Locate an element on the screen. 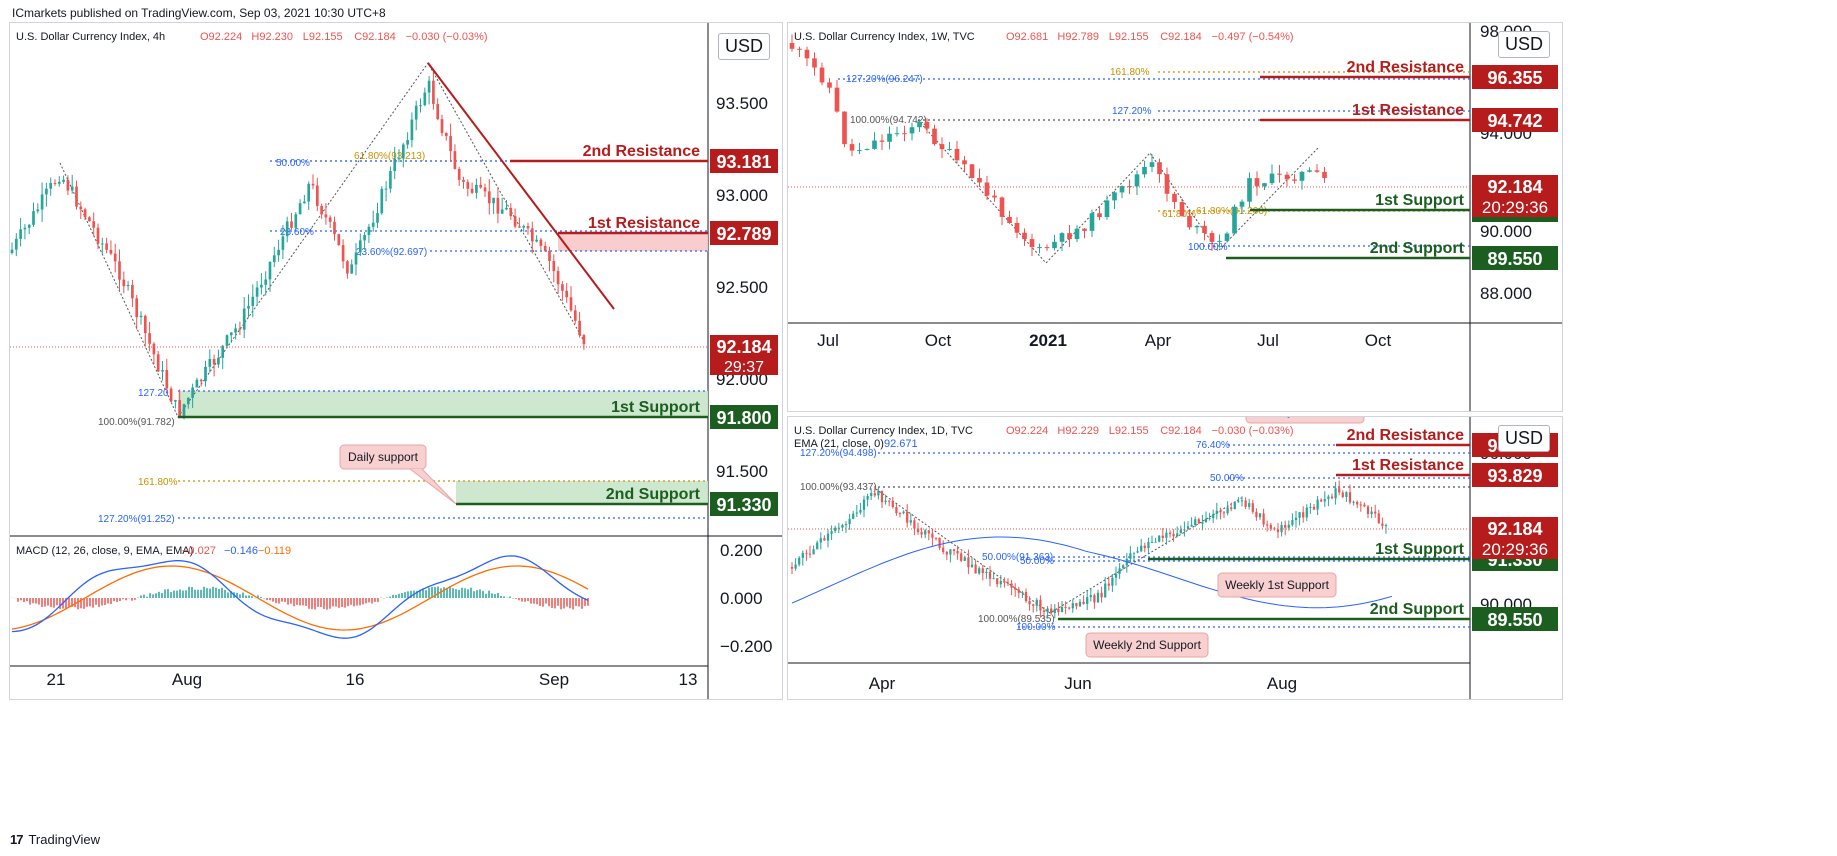 This screenshot has height=856, width=1837. level-label-3: 2nd Support is located at coordinates (653, 494).